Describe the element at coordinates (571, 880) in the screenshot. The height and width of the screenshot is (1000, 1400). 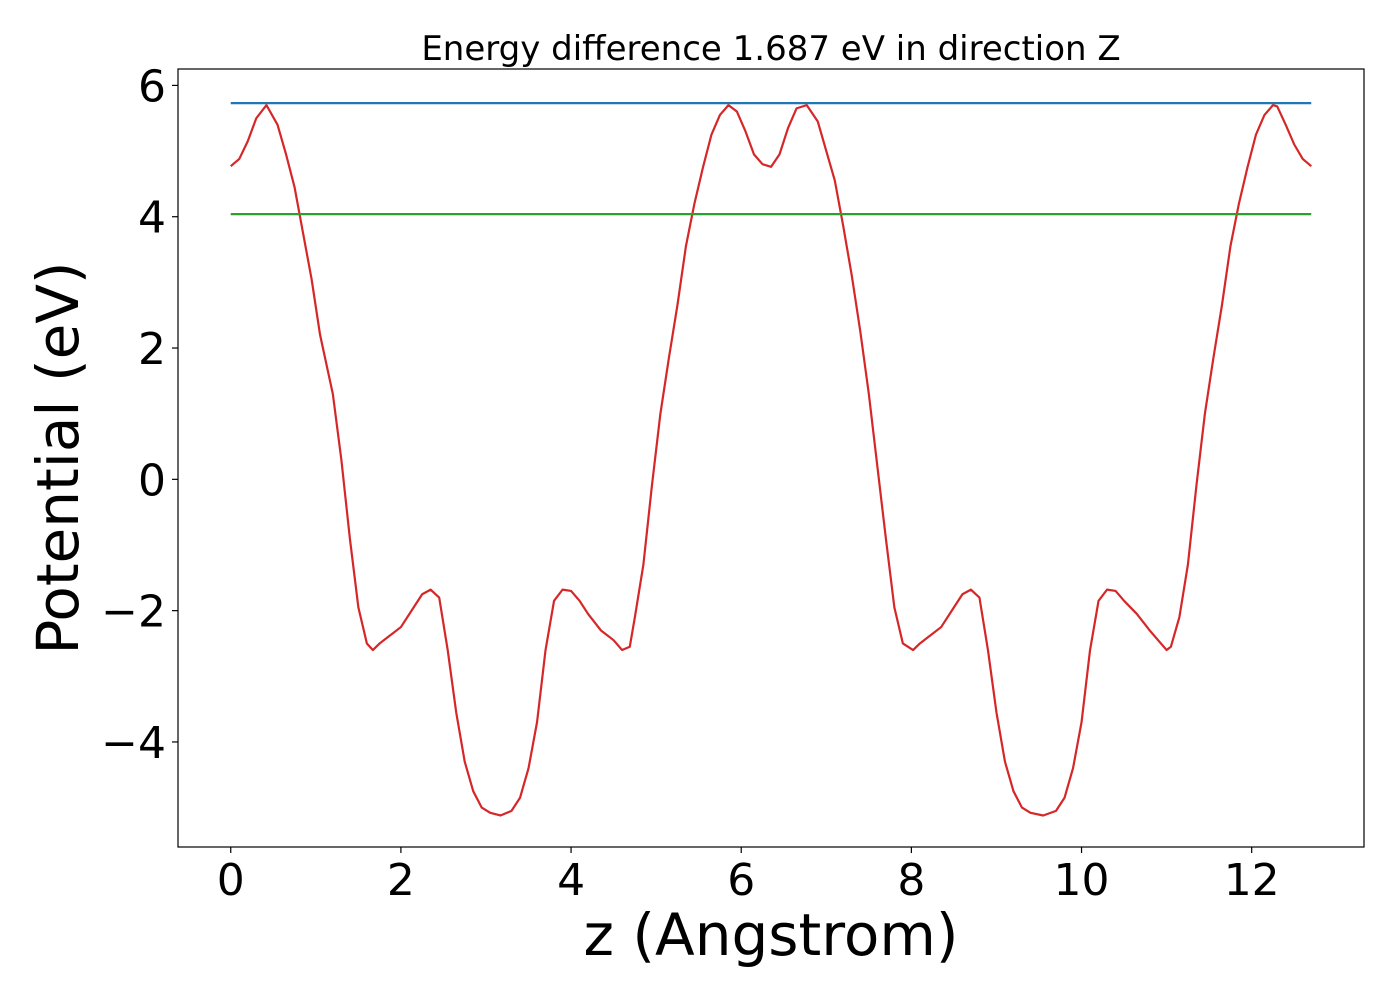
I see `x-tick-label: 4` at that location.